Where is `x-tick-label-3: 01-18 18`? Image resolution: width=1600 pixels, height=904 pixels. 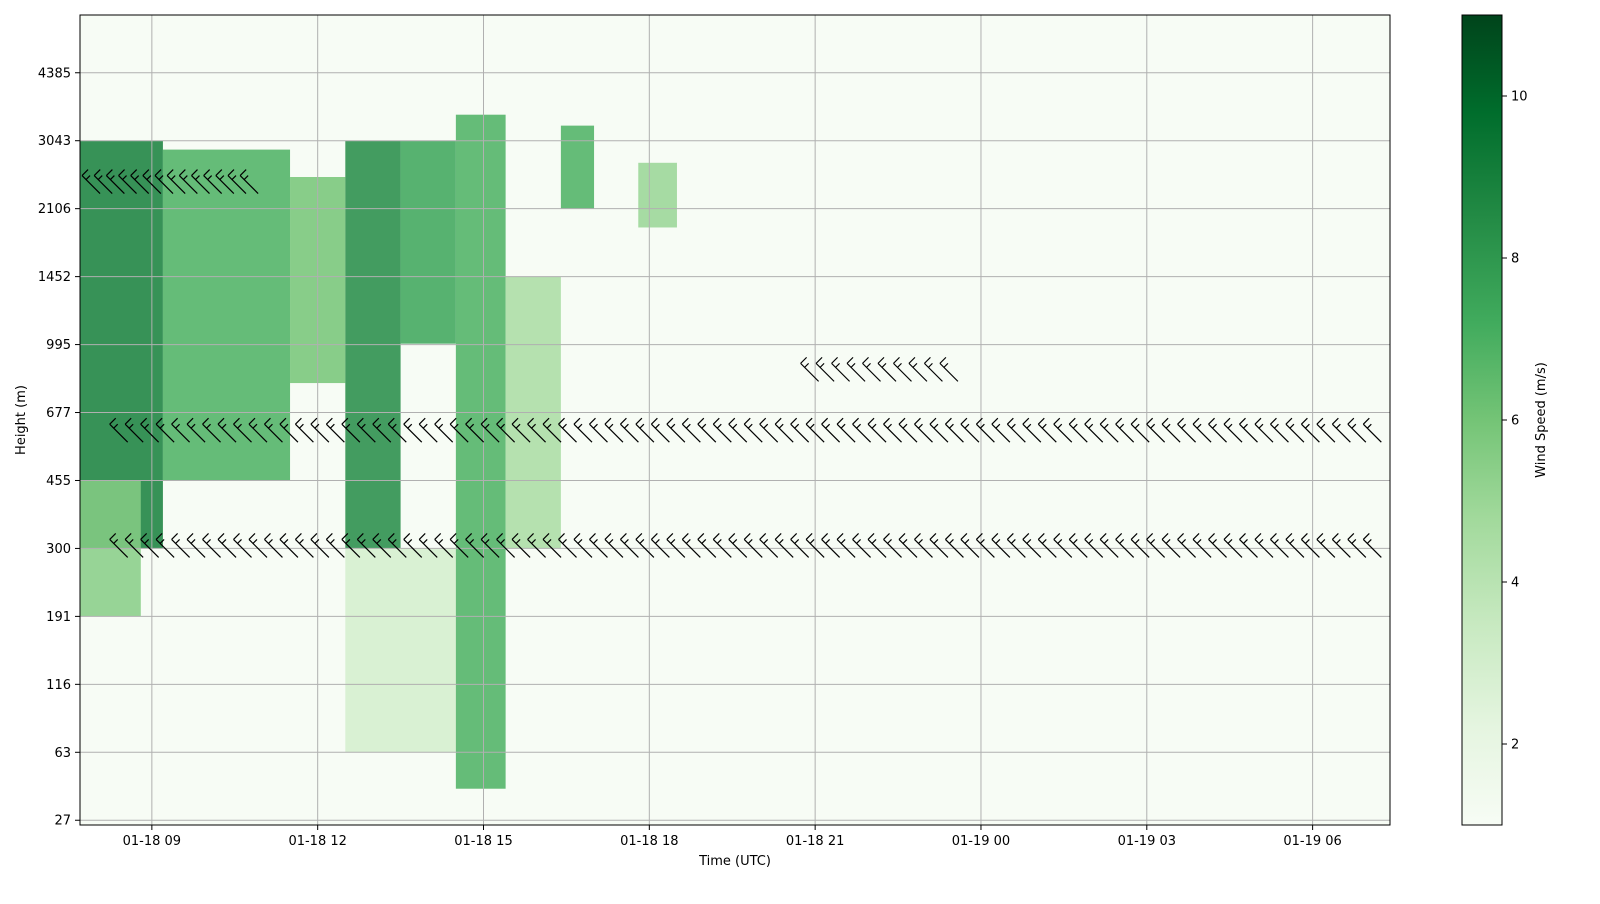
x-tick-label-3: 01-18 18 is located at coordinates (649, 841).